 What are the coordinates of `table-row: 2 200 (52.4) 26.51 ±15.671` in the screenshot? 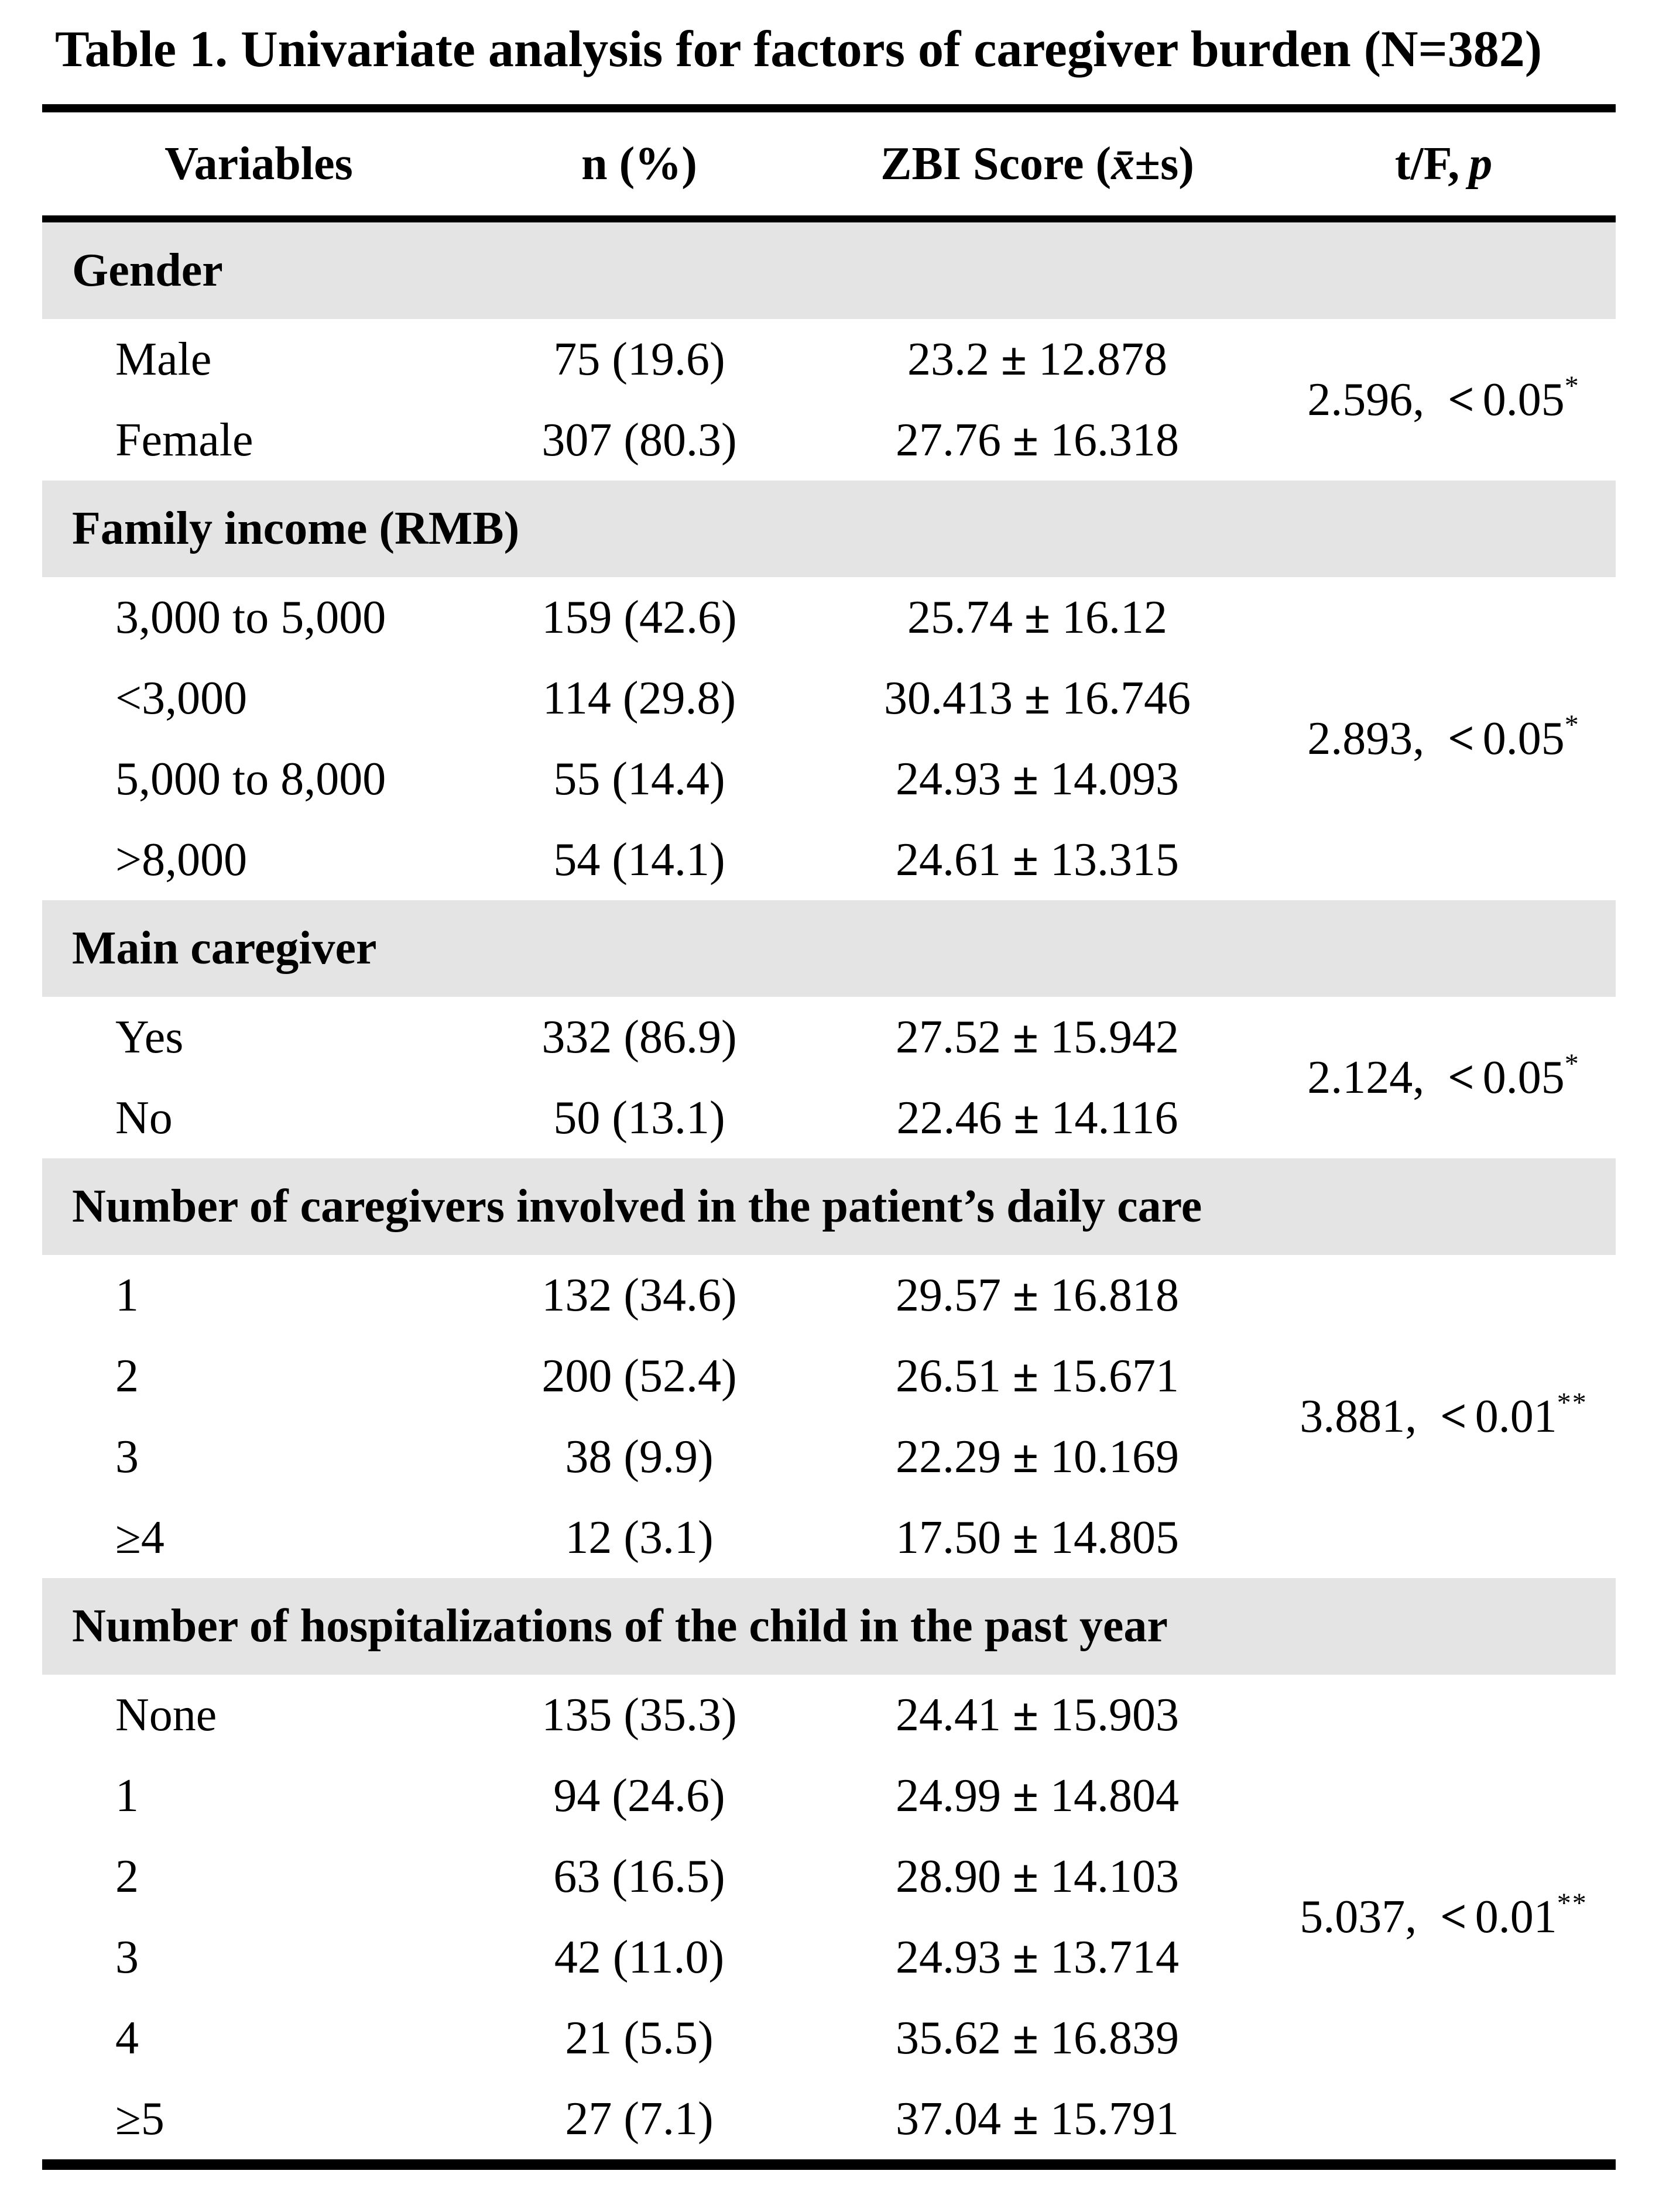 It's located at (829, 1376).